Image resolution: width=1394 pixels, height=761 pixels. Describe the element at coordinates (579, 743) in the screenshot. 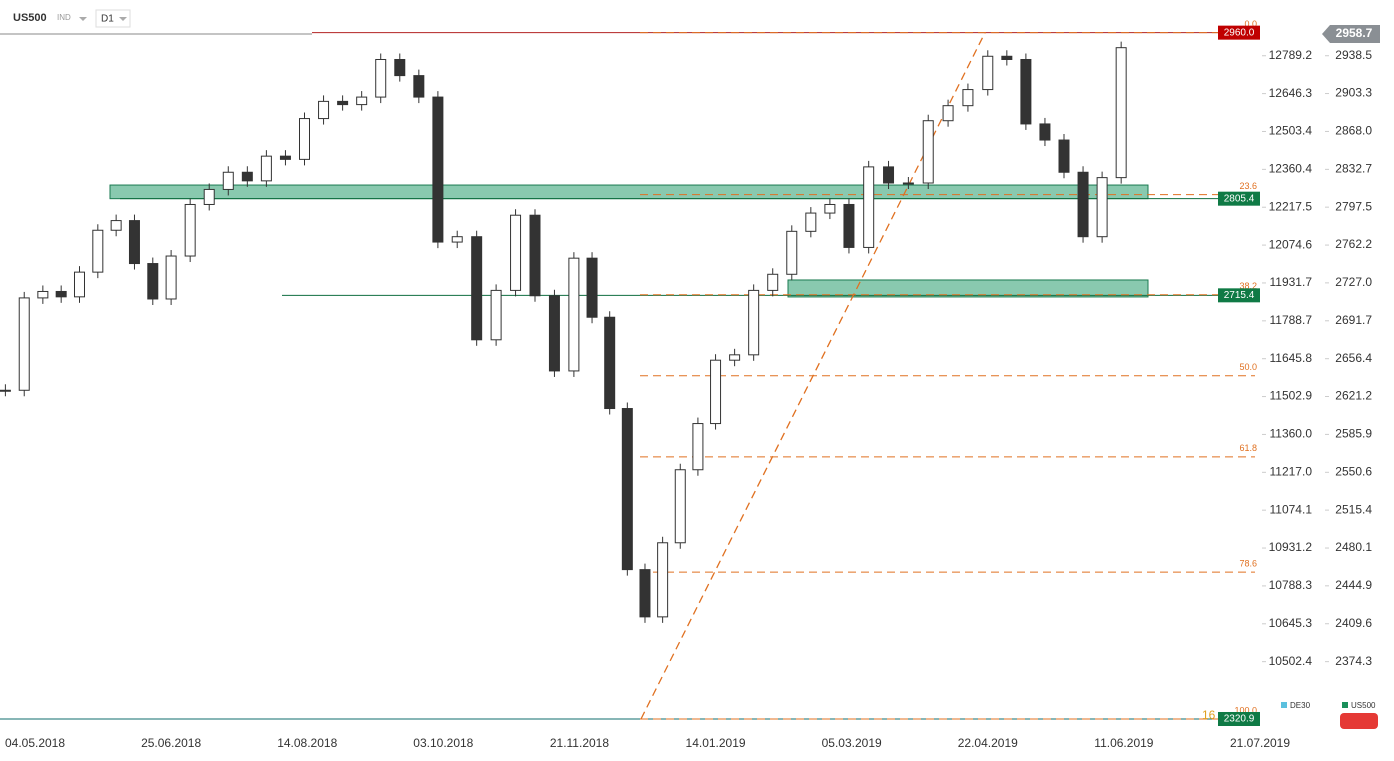

I see `x-tick-label: 21.11.2018` at that location.